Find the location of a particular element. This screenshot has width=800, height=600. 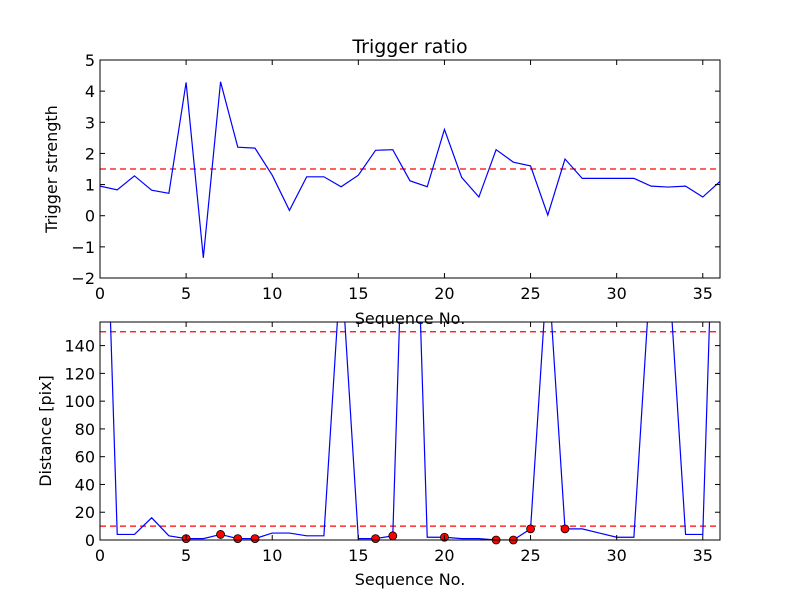

bottom-x-tick-label: 15 is located at coordinates (358, 555).